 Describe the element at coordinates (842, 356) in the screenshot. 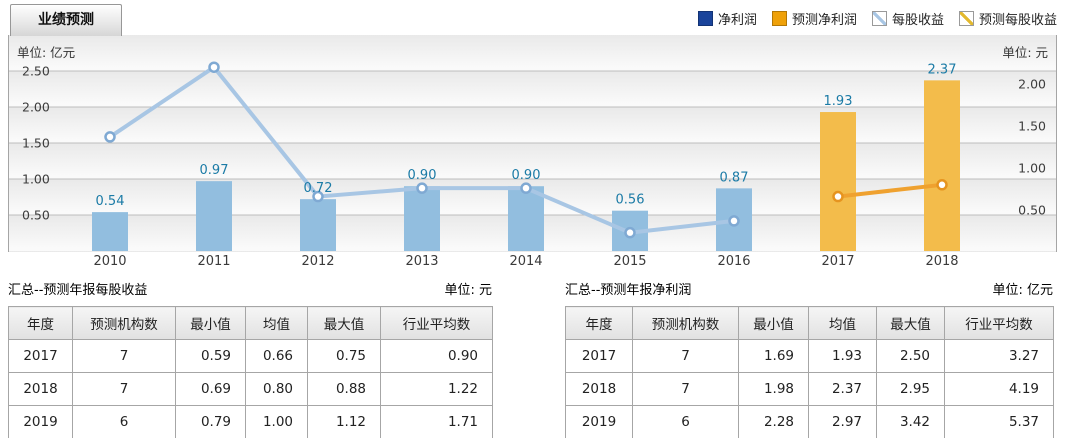

I see `table-cell: 1.93` at that location.